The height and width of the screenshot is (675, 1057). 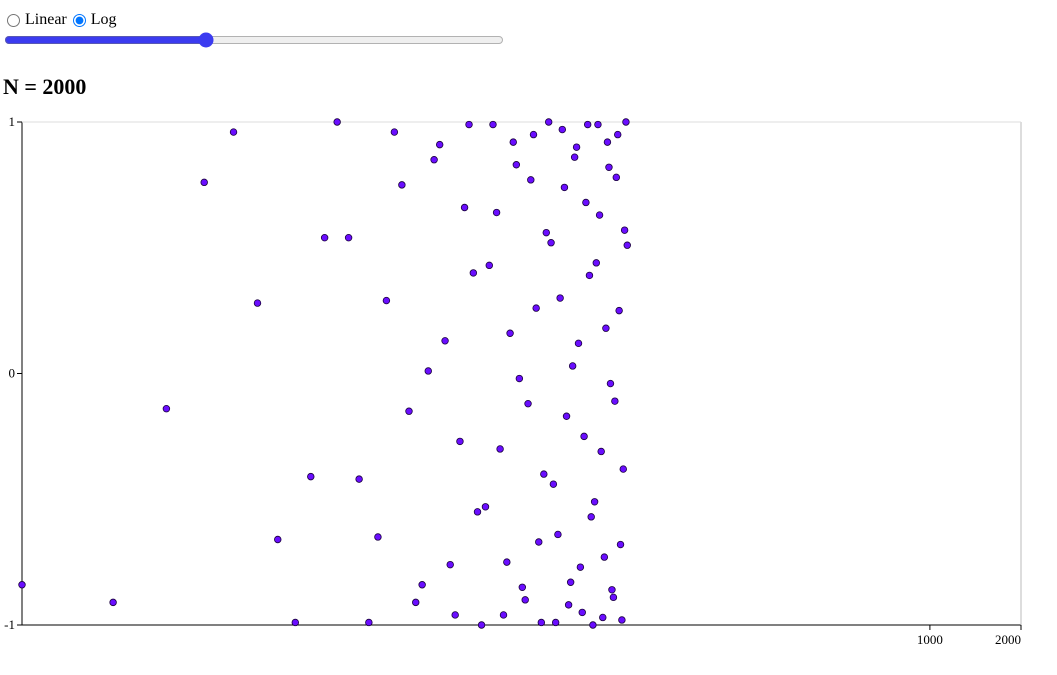 I want to click on radio-log: Log, so click(x=94, y=20).